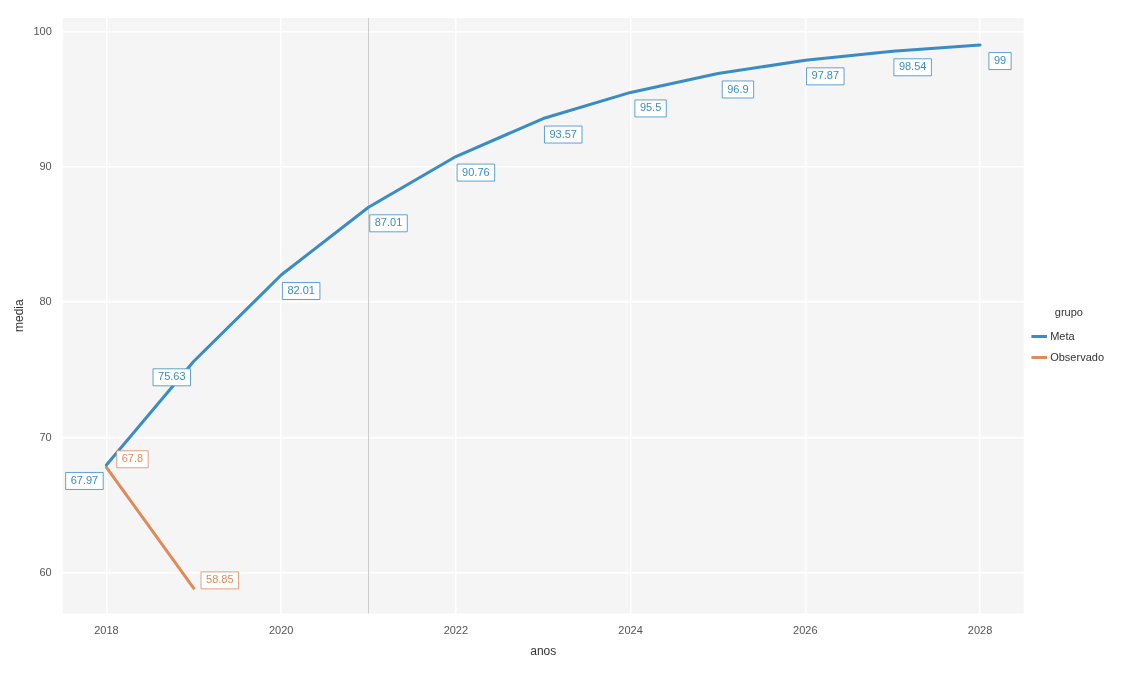  Describe the element at coordinates (476, 171) in the screenshot. I see `data-label: 90.76` at that location.